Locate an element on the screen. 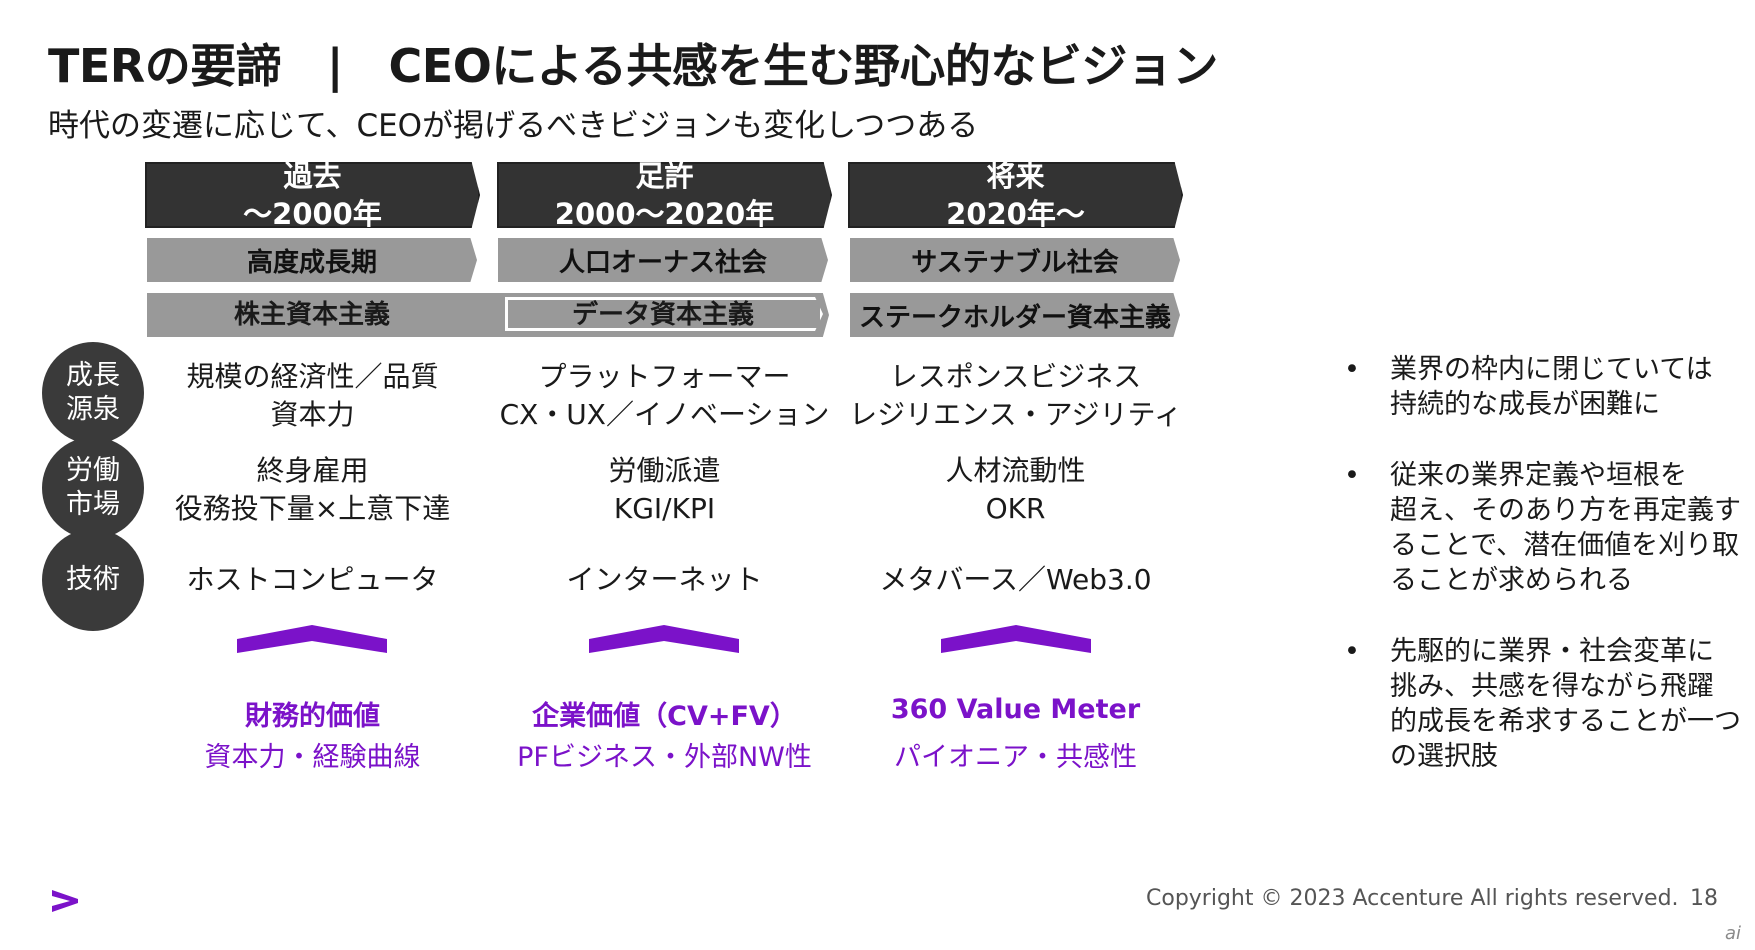 This screenshot has width=1755, height=950. category-labor-label: 労働 市場 is located at coordinates (93, 487).